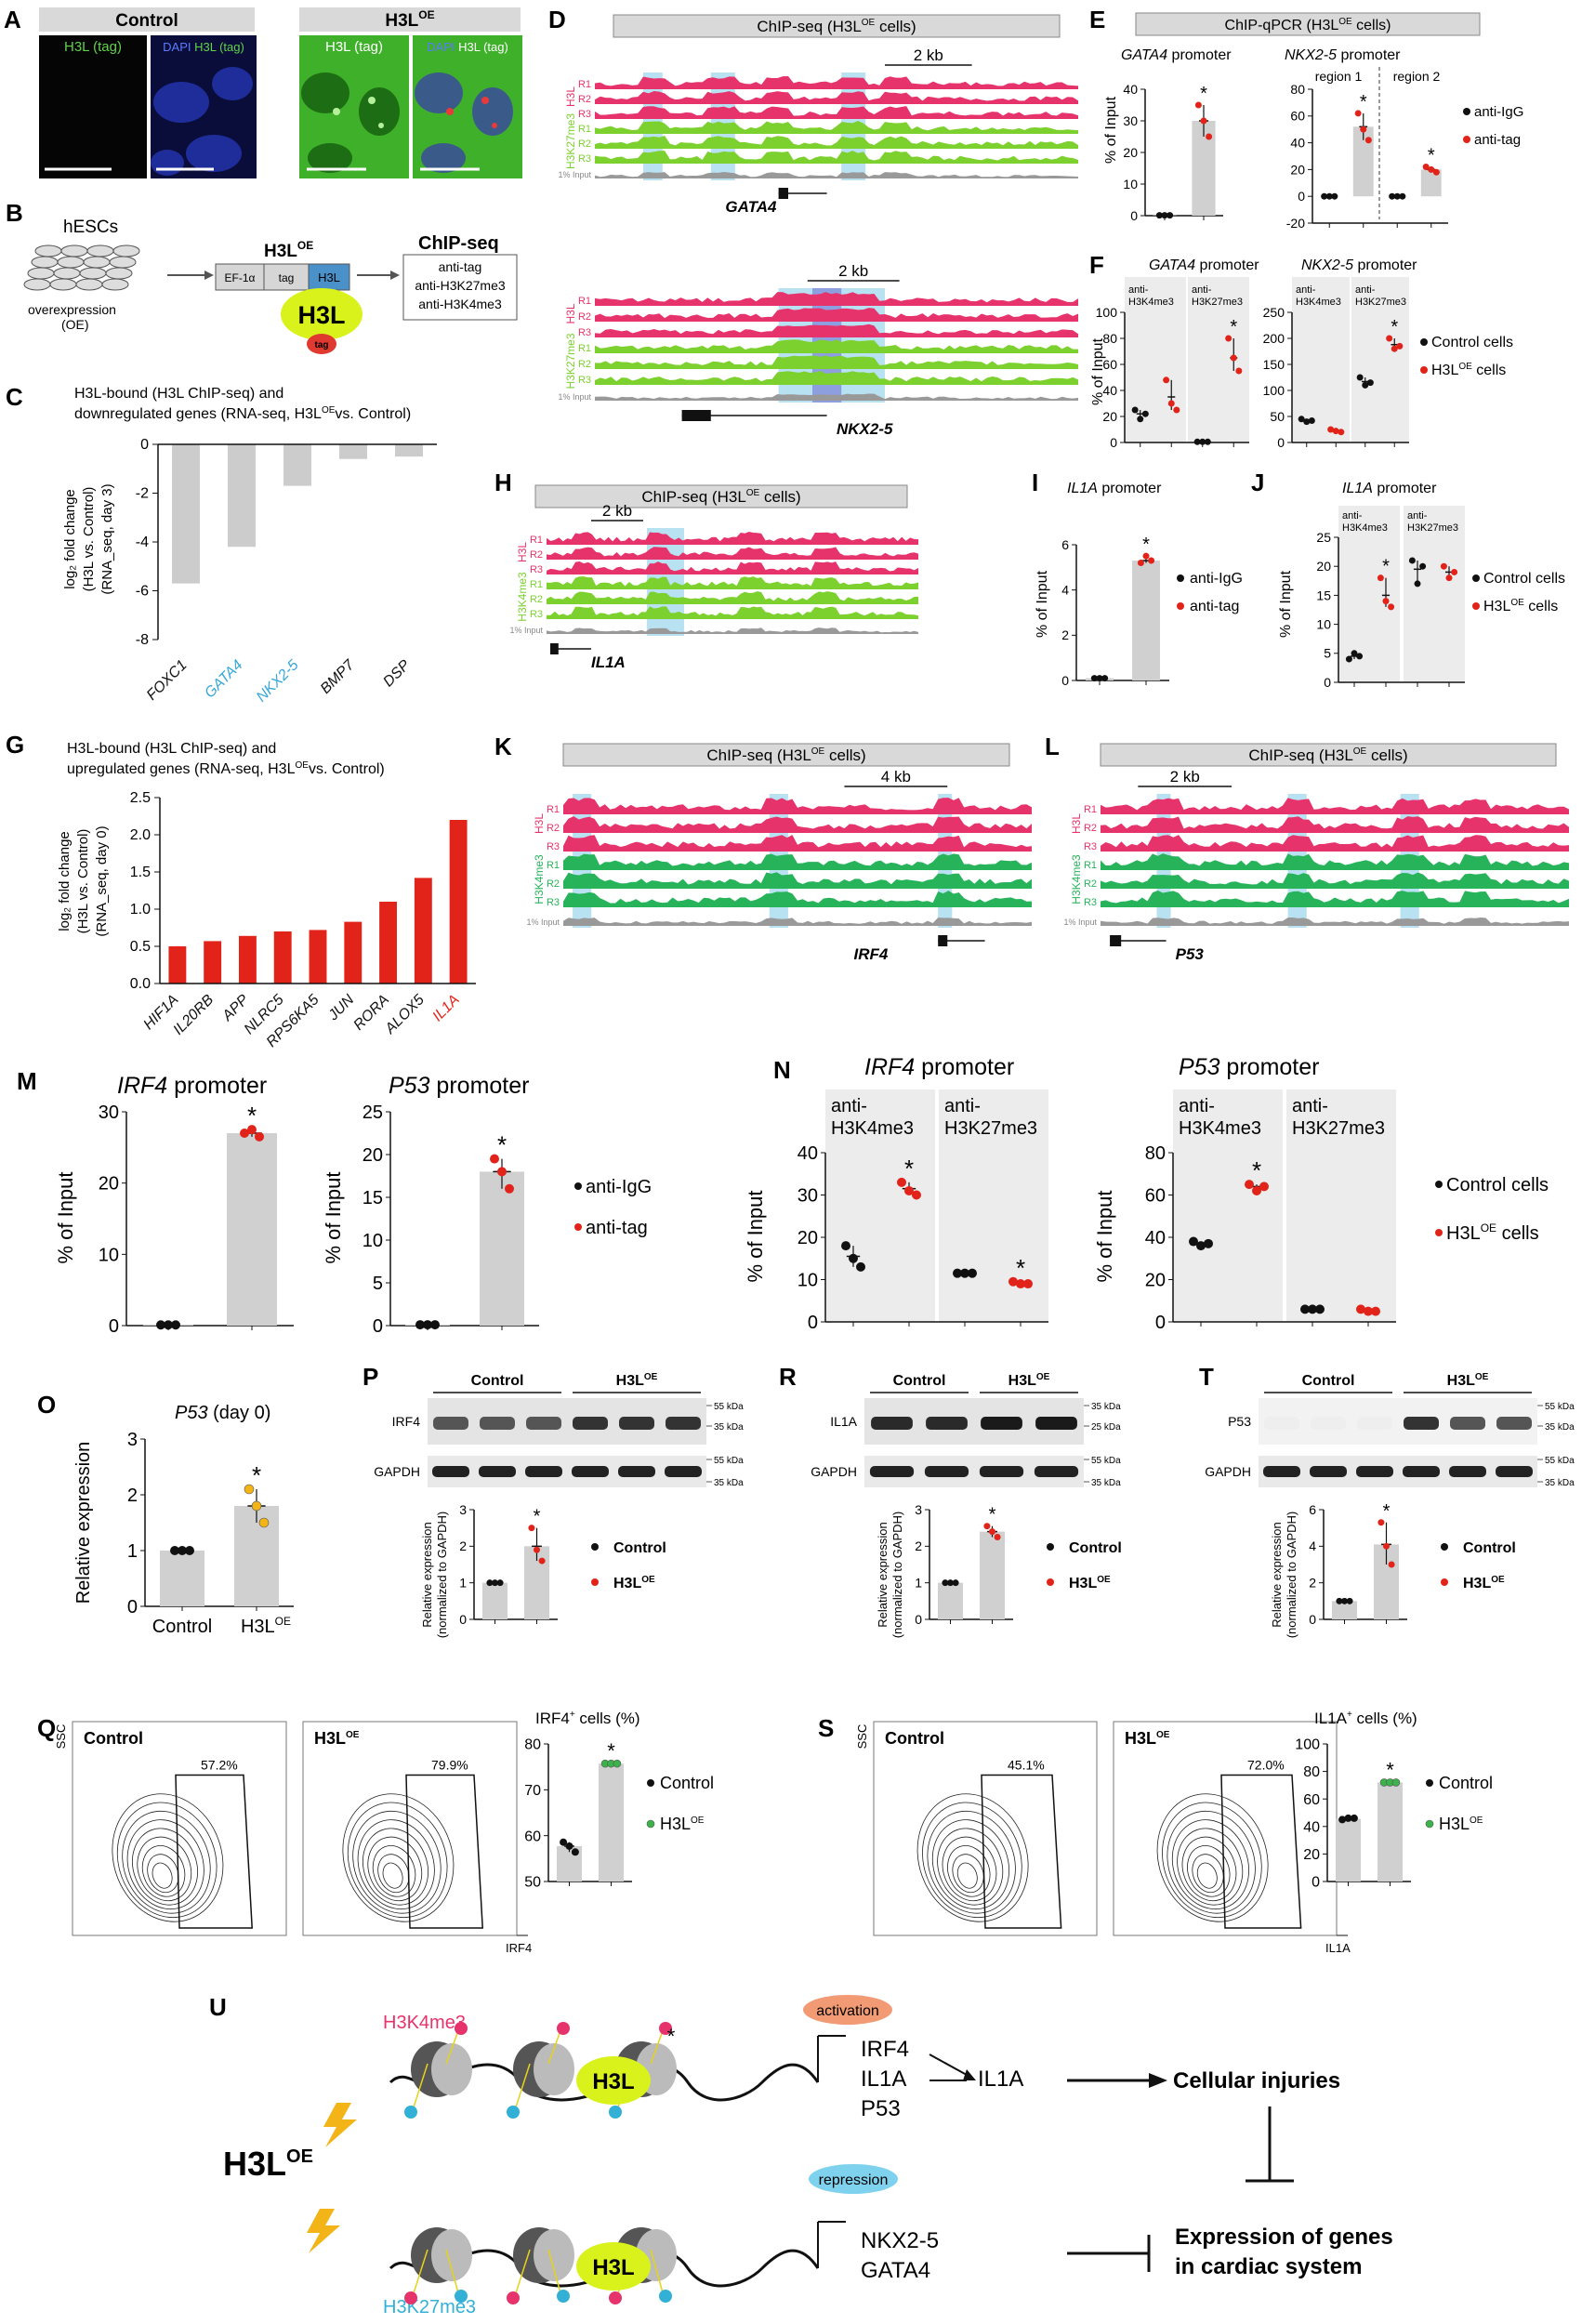 The width and height of the screenshot is (1595, 2324). I want to click on track-header-end: cells), so click(1386, 755).